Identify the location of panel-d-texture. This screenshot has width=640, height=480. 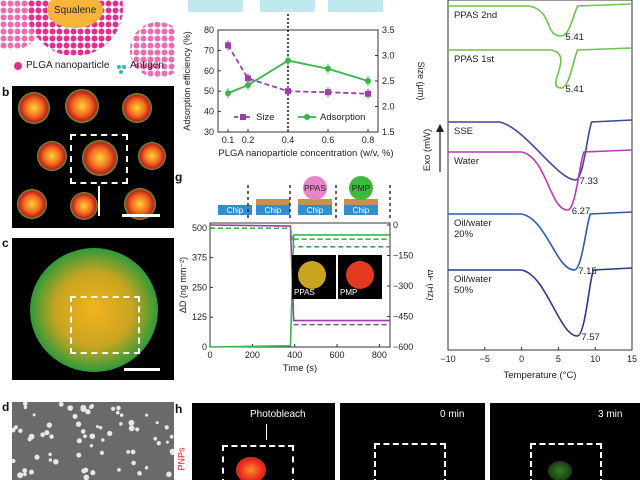
(93, 441).